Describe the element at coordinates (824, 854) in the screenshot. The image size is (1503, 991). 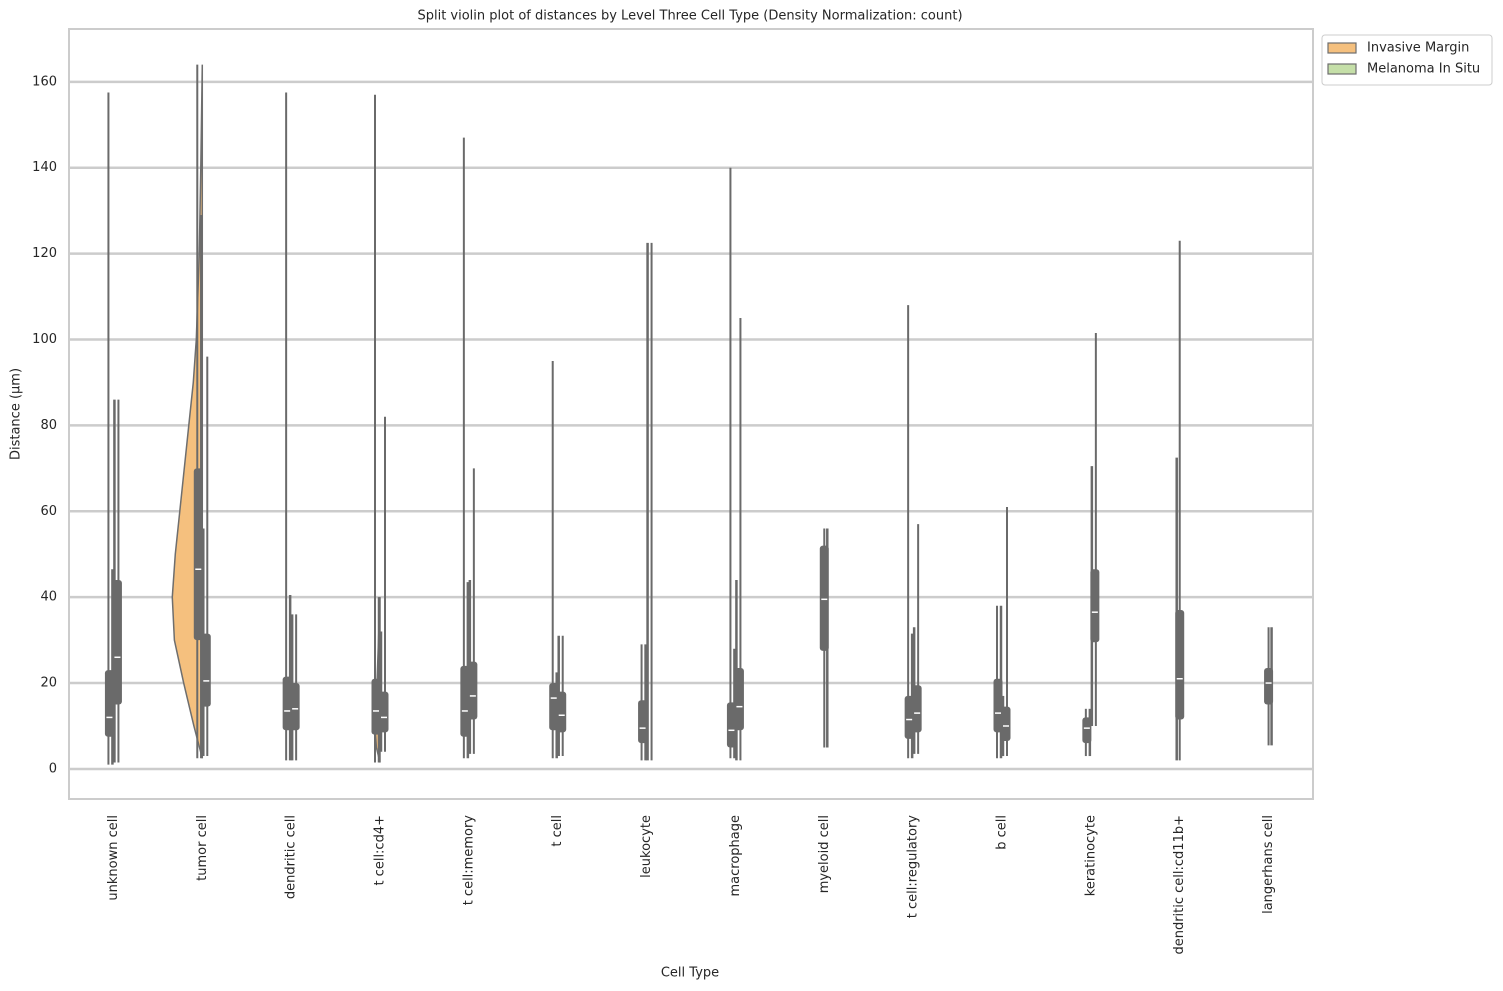
I see `x-tick-label: myeloid cell` at that location.